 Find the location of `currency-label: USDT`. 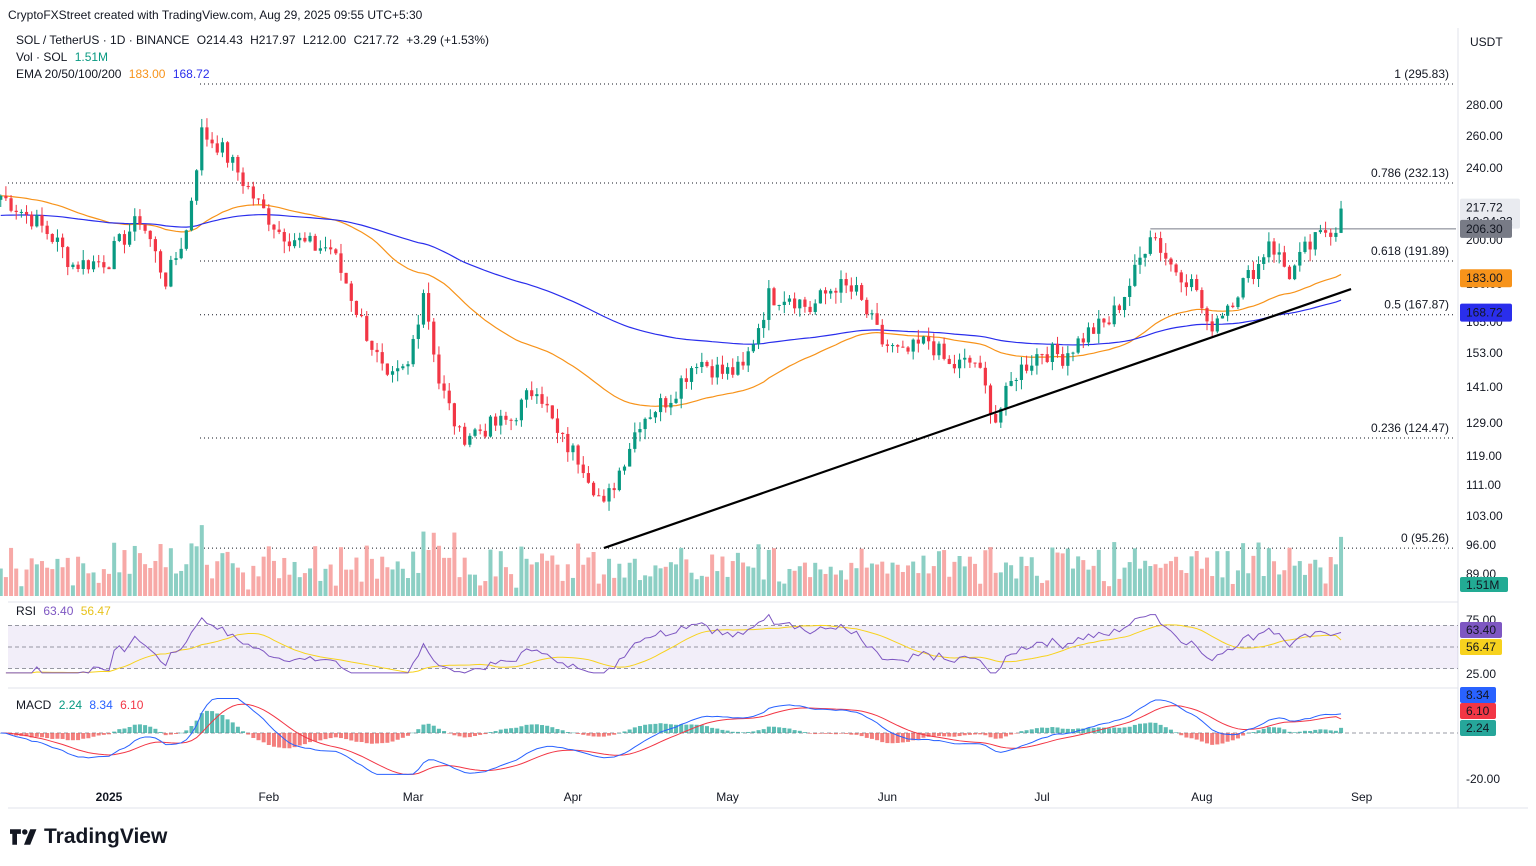

currency-label: USDT is located at coordinates (1486, 42).